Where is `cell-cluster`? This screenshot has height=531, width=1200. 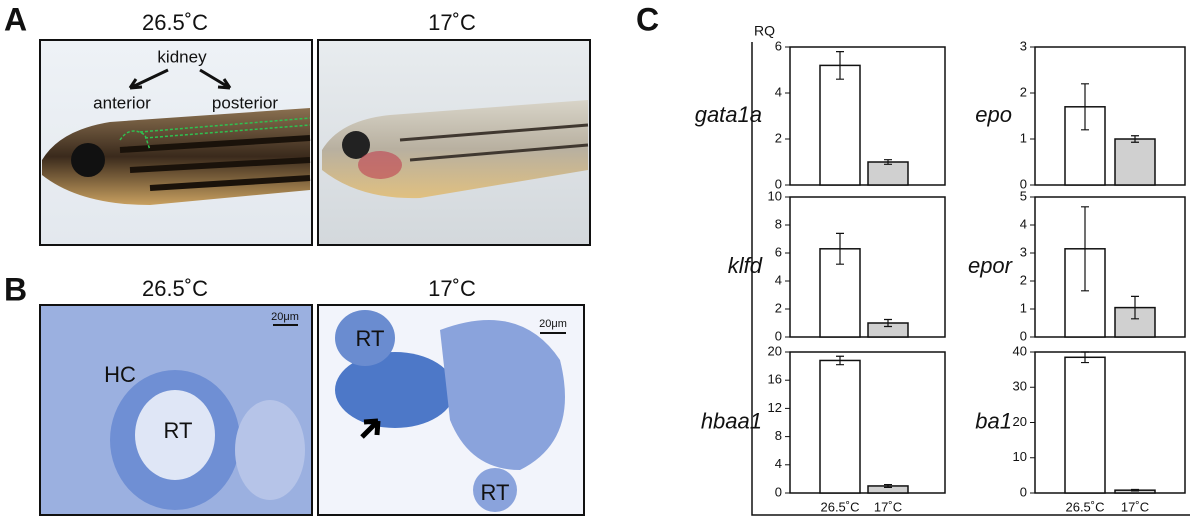 cell-cluster is located at coordinates (395, 390).